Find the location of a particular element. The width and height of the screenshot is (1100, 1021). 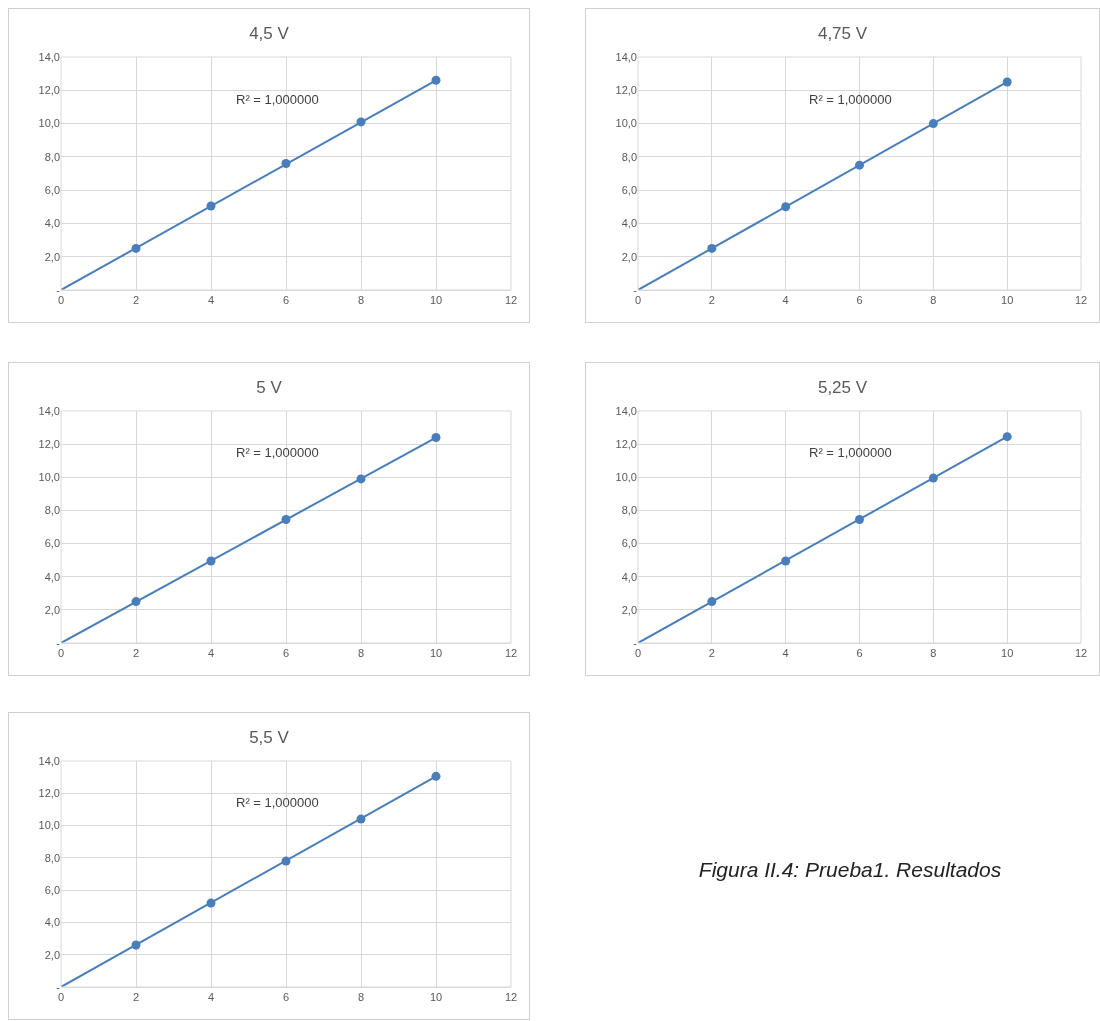

text: Figura II.4: Prueba1. Resultados is located at coordinates (850, 870).